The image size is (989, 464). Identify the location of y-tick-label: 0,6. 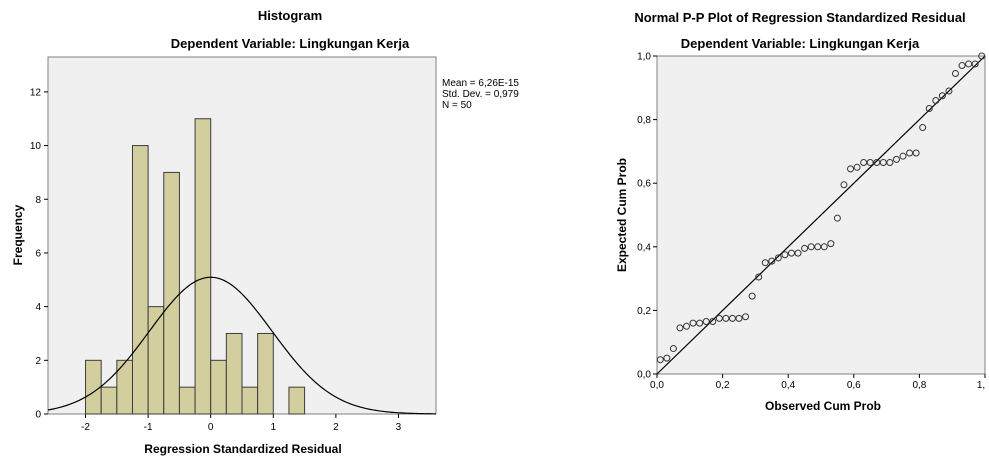
(644, 184).